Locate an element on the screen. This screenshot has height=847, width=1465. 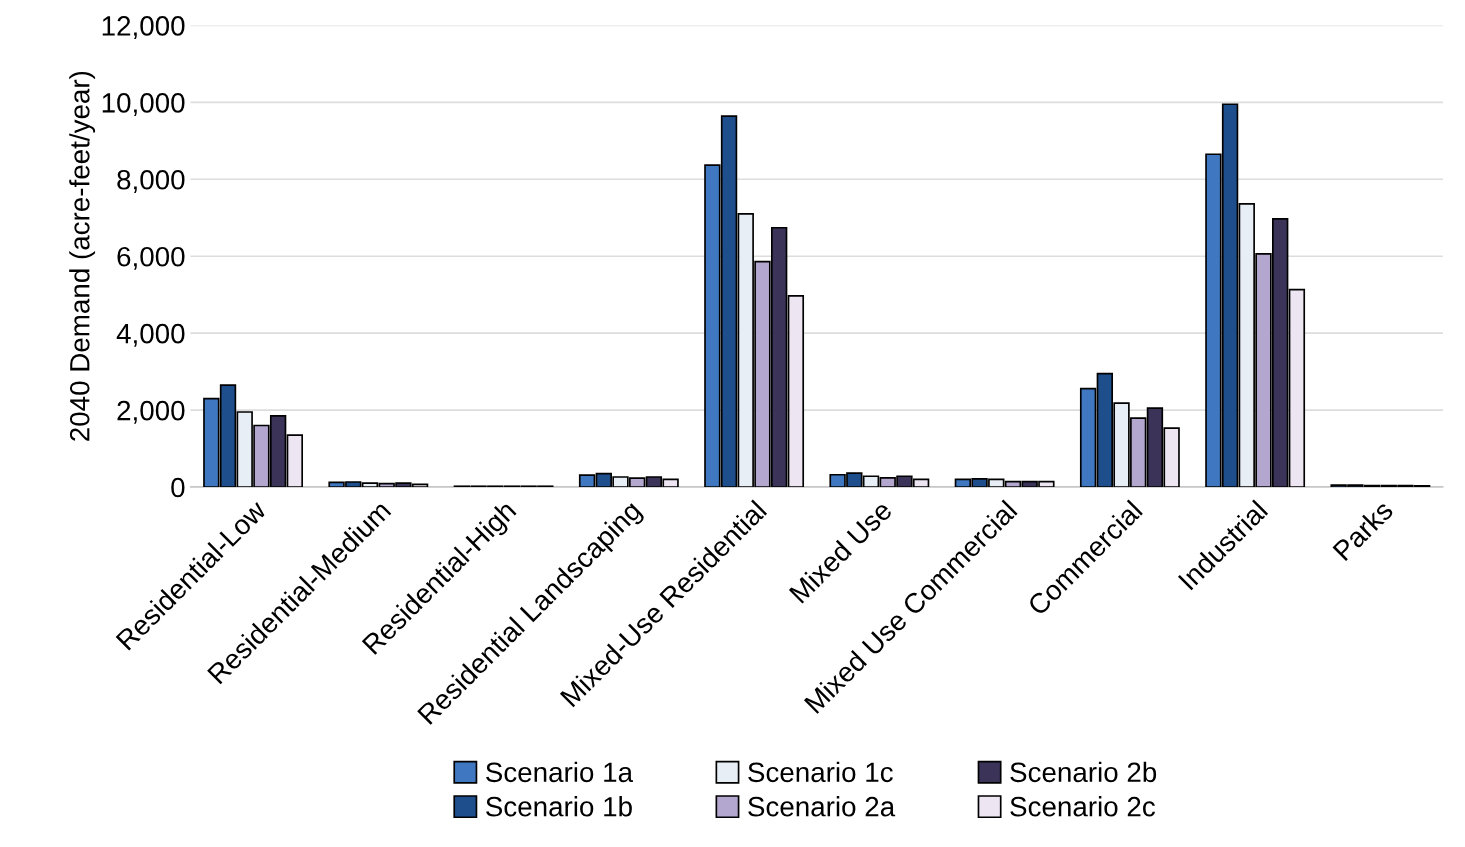
legend-label: Scenario 1c is located at coordinates (820, 772).